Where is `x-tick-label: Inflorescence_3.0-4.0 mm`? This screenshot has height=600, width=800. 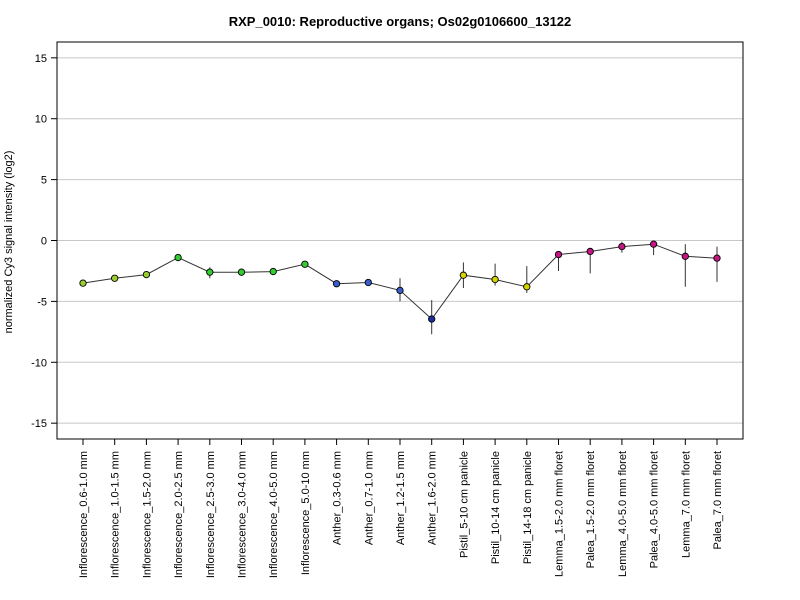 x-tick-label: Inflorescence_3.0-4.0 mm is located at coordinates (243, 514).